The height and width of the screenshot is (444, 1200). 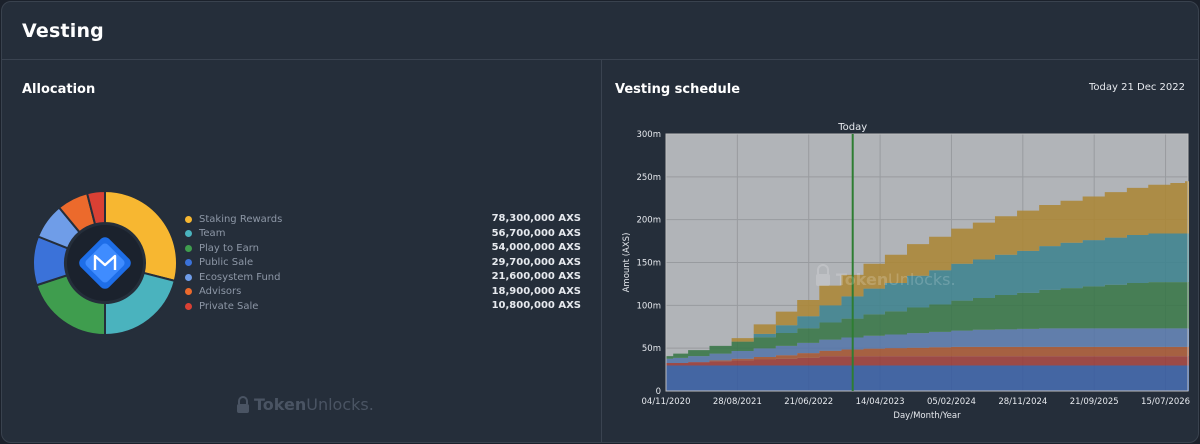 I want to click on legend-label: Play to Earn, so click(x=229, y=248).